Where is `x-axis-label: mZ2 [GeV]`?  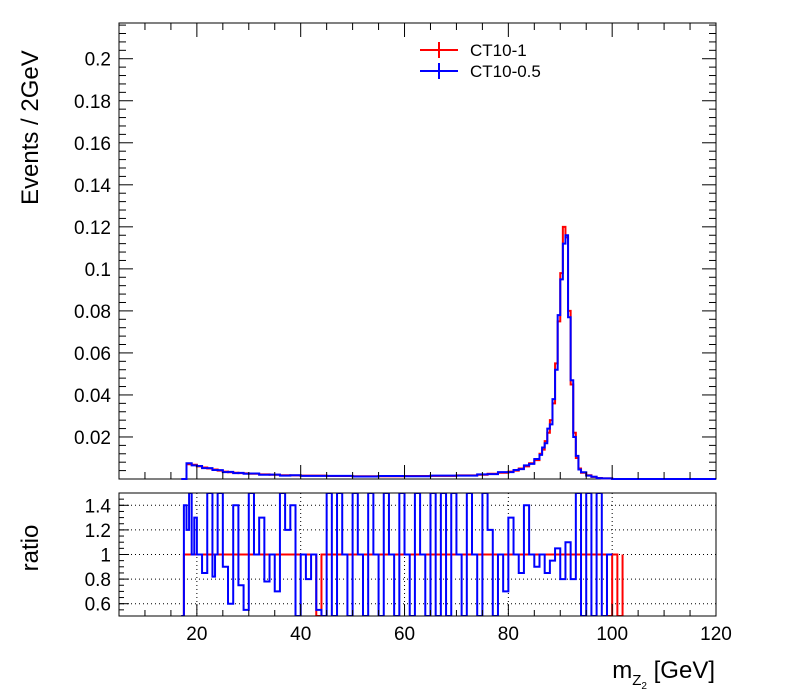
x-axis-label: mZ2 [GeV] is located at coordinates (663, 674).